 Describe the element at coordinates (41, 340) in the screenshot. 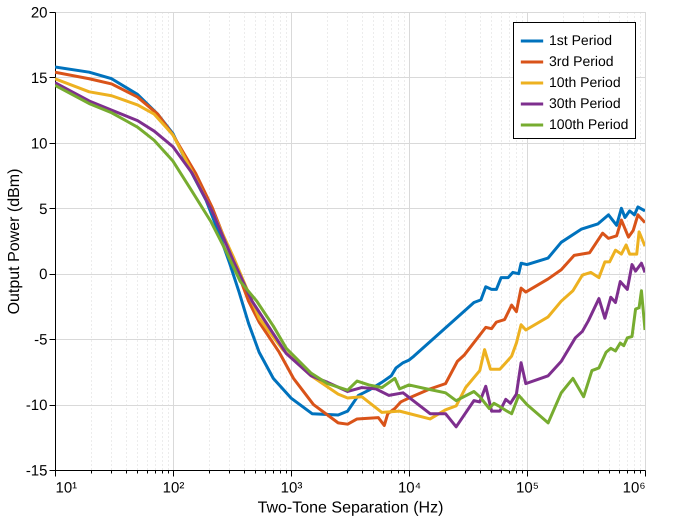

I see `y-tick-label: -5` at that location.